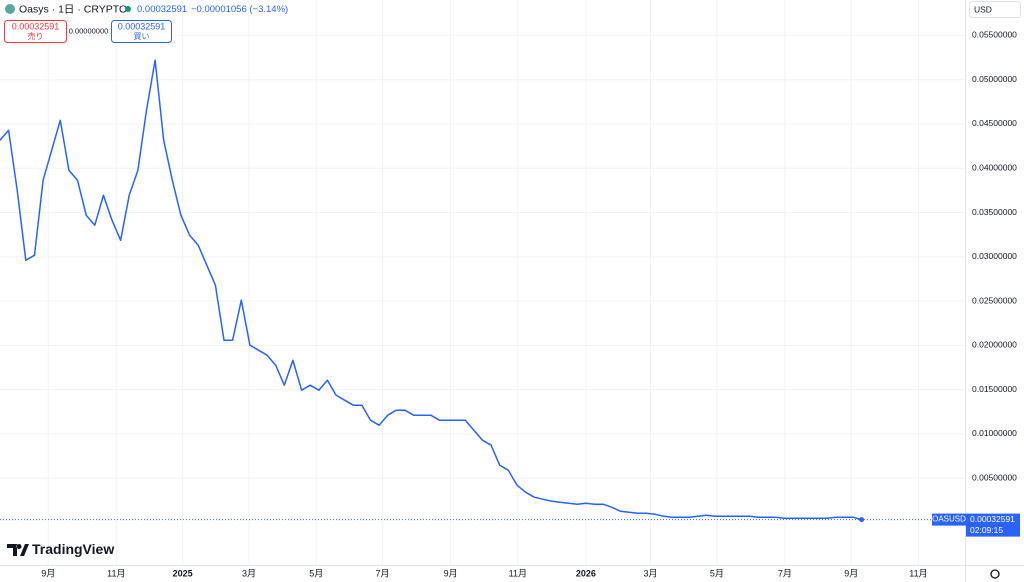  I want to click on y-tick-label: 0.04500000, so click(994, 123).